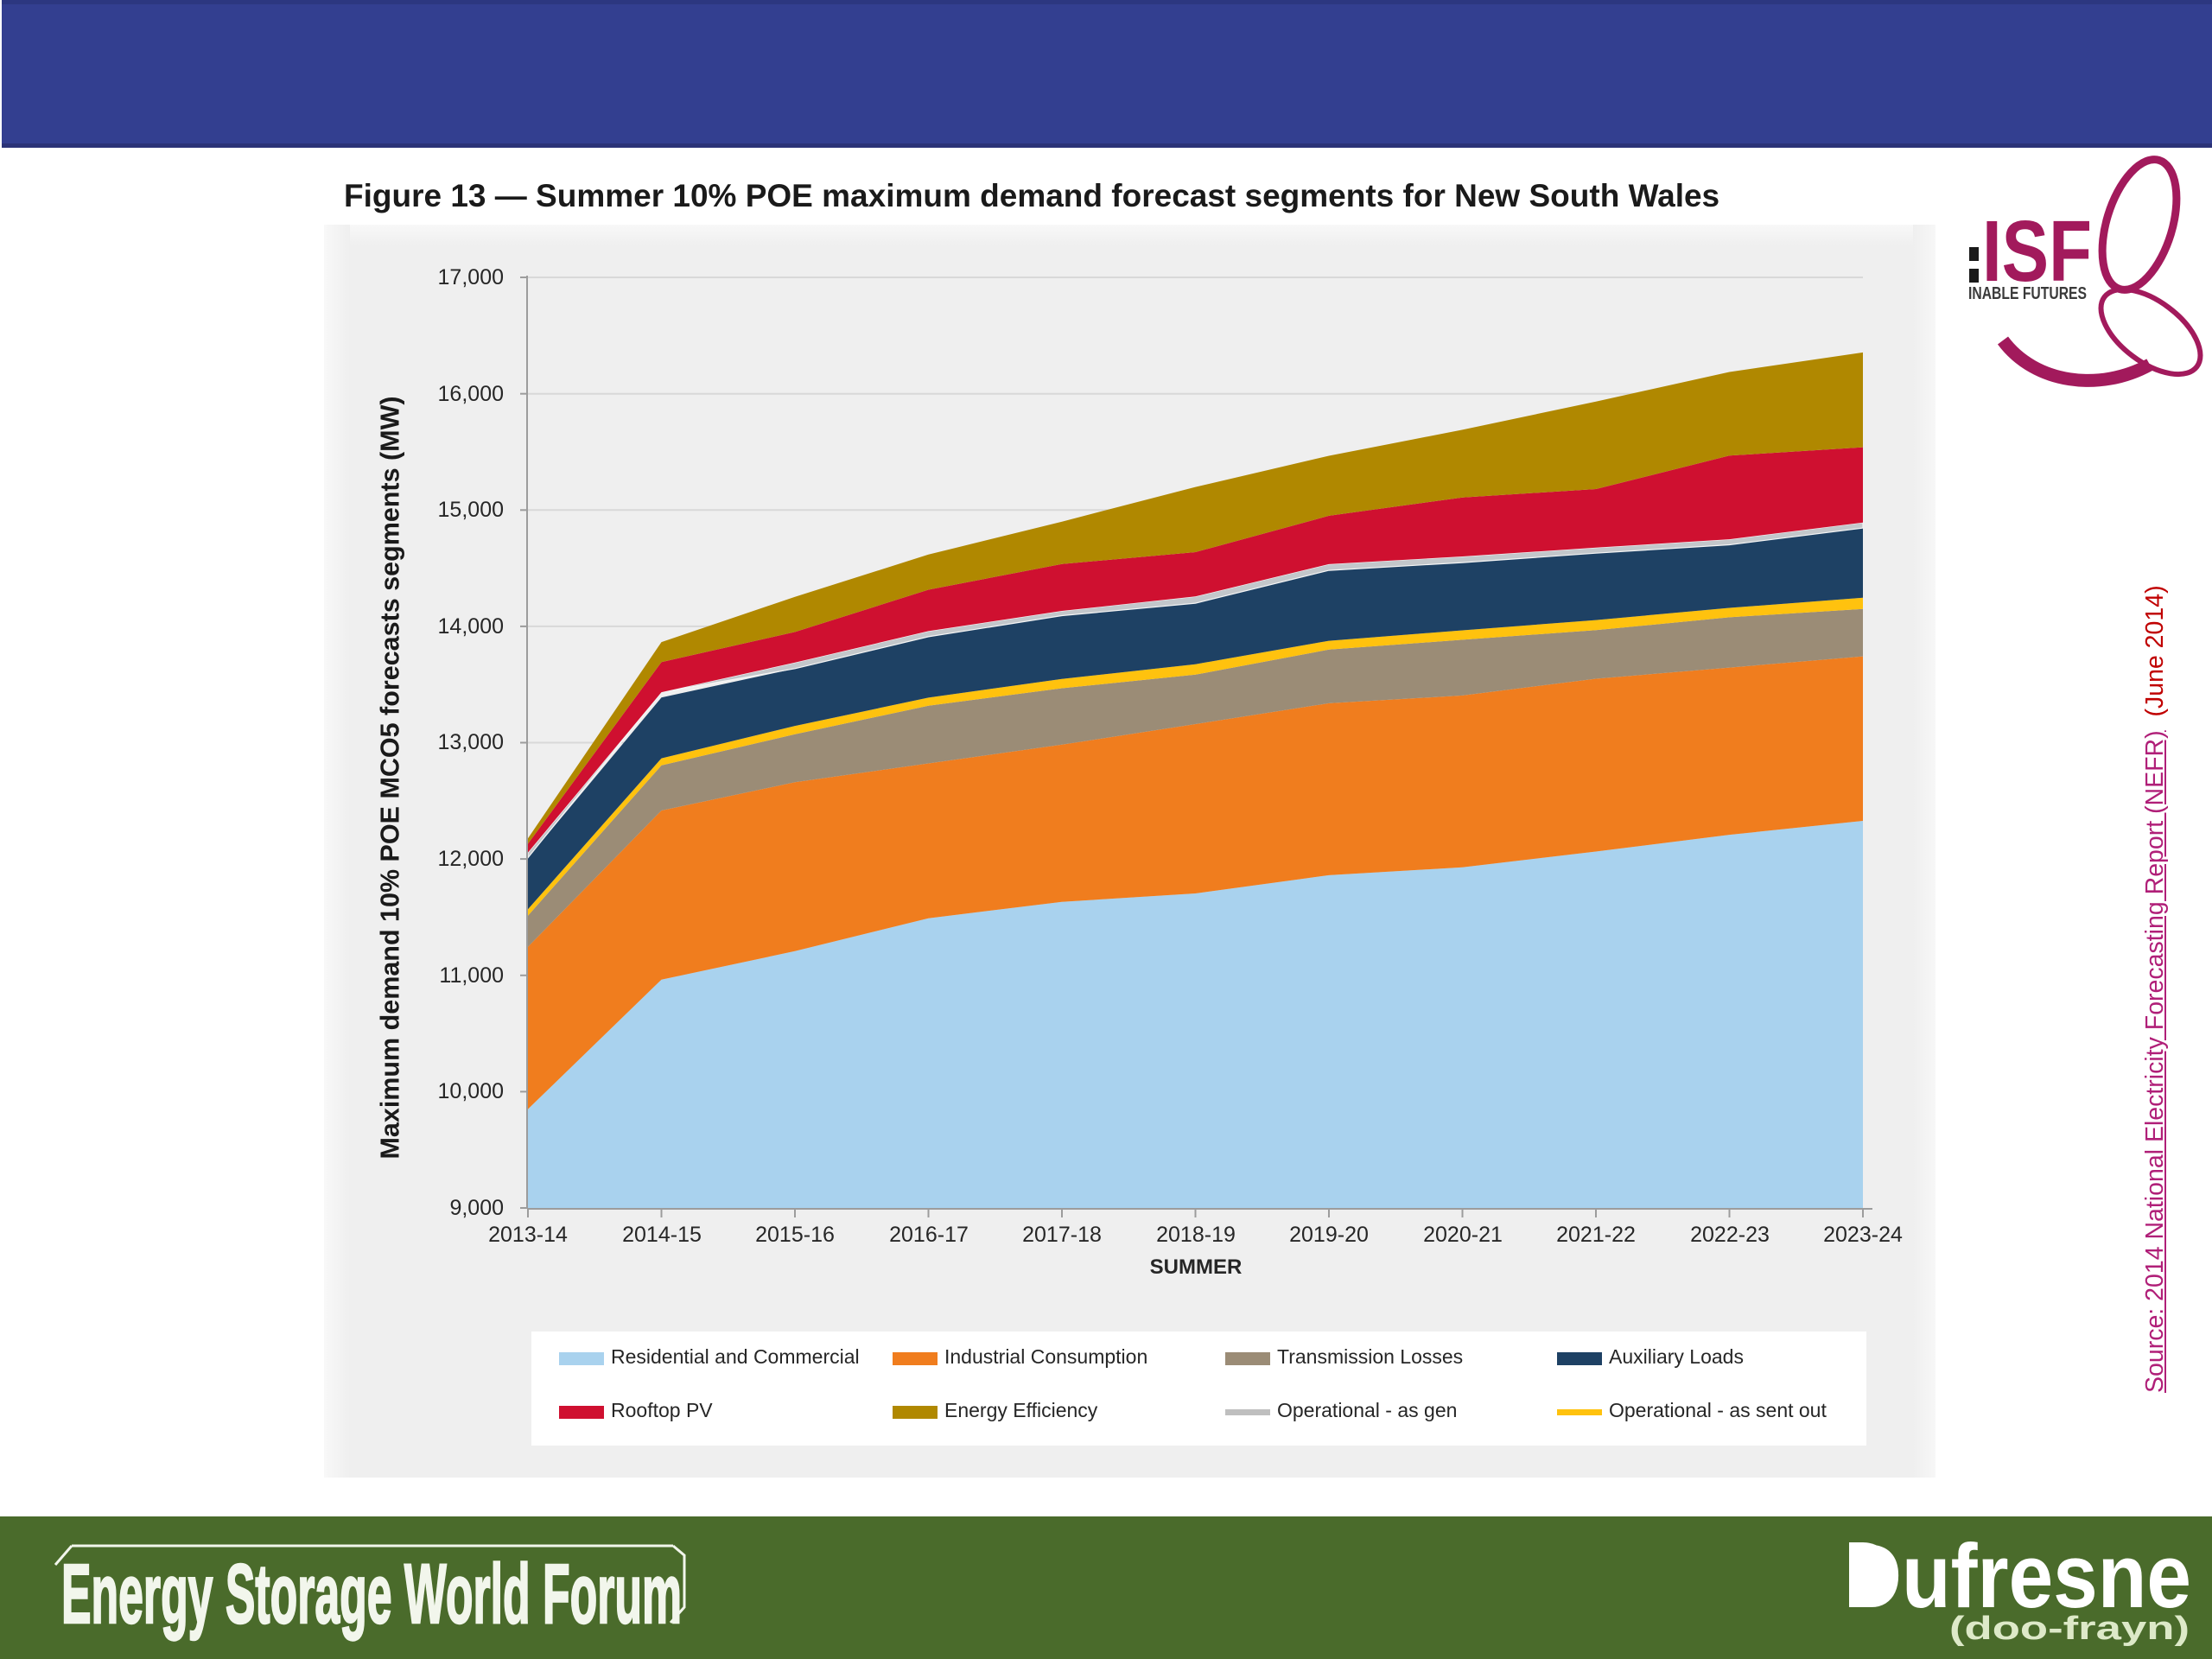  I want to click on svg-text: ISF, so click(2037, 251).